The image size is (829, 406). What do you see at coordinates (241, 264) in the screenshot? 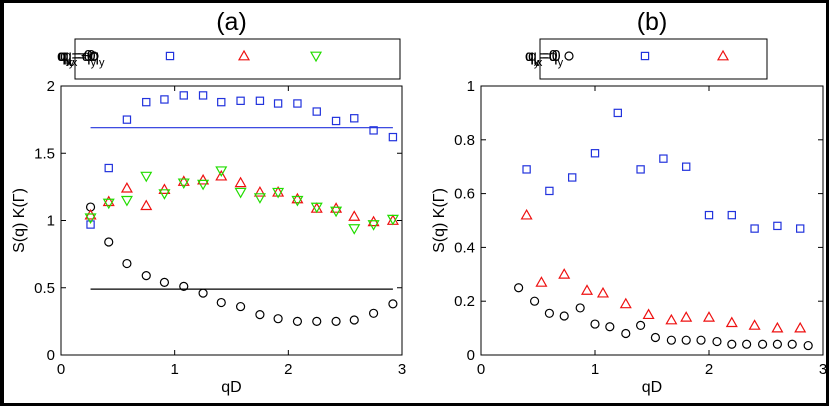
I see `series-circle` at bounding box center [241, 264].